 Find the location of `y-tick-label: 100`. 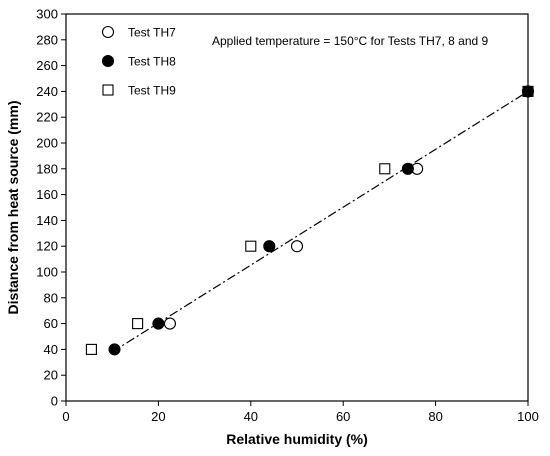

y-tick-label: 100 is located at coordinates (47, 272).